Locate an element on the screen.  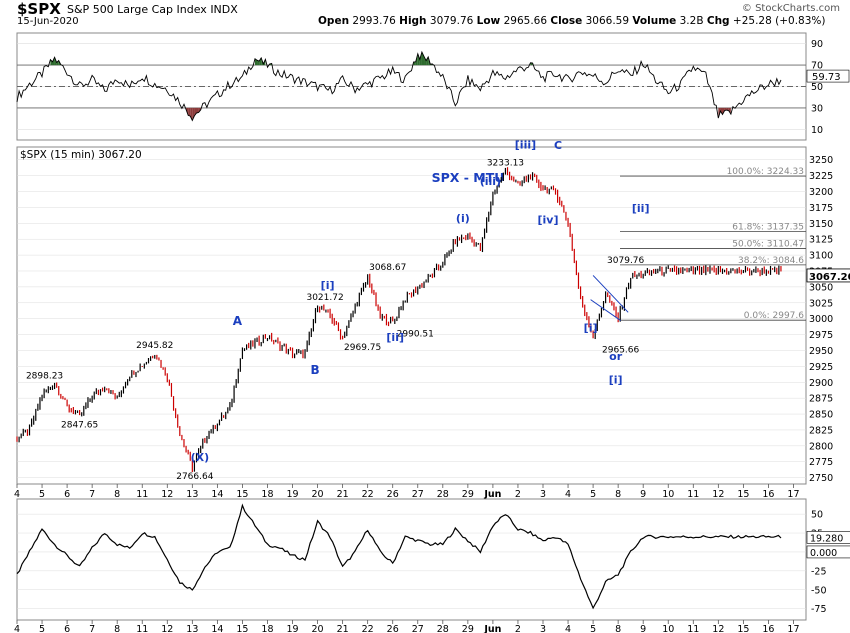
oscillator-current-value: 19.280 is located at coordinates (826, 538).